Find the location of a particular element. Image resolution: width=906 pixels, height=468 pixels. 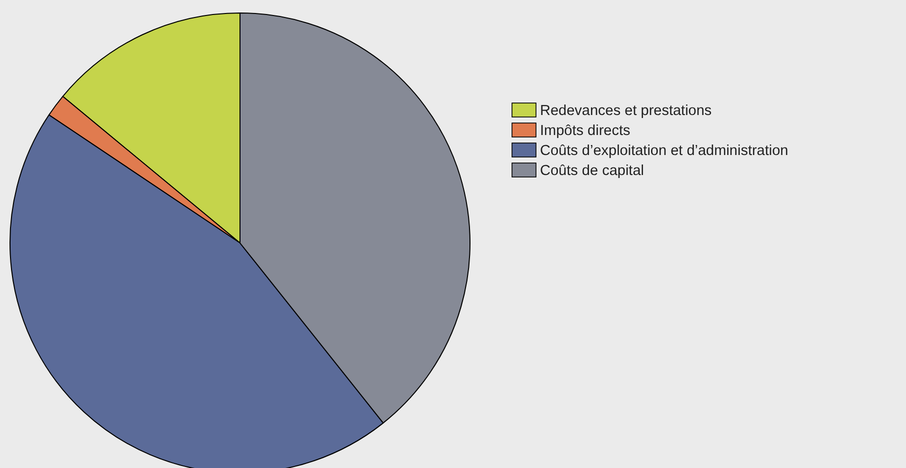

legend-label: Coûts d’exploitation et d’administration is located at coordinates (664, 151).